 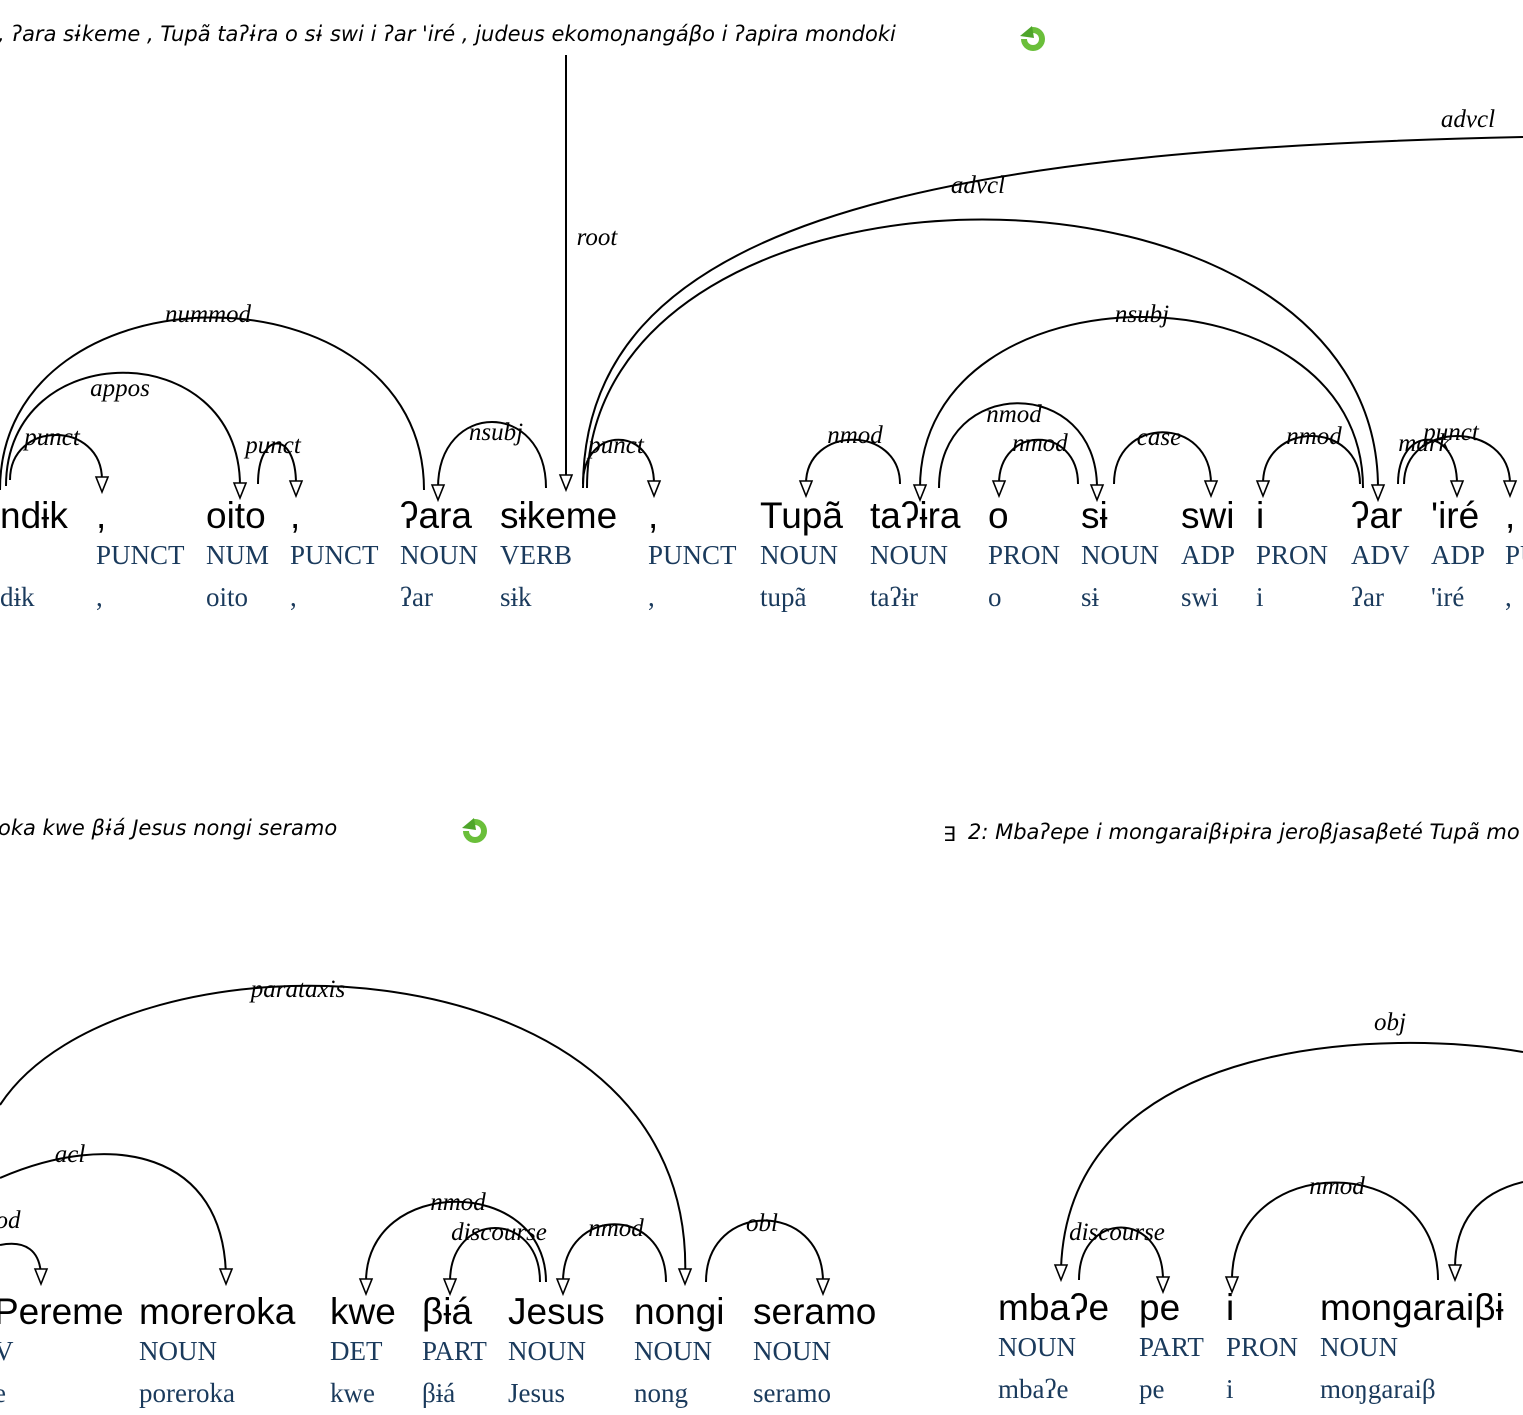 What do you see at coordinates (1024, 555) in the screenshot?
I see `token-pos-tag: PRON` at bounding box center [1024, 555].